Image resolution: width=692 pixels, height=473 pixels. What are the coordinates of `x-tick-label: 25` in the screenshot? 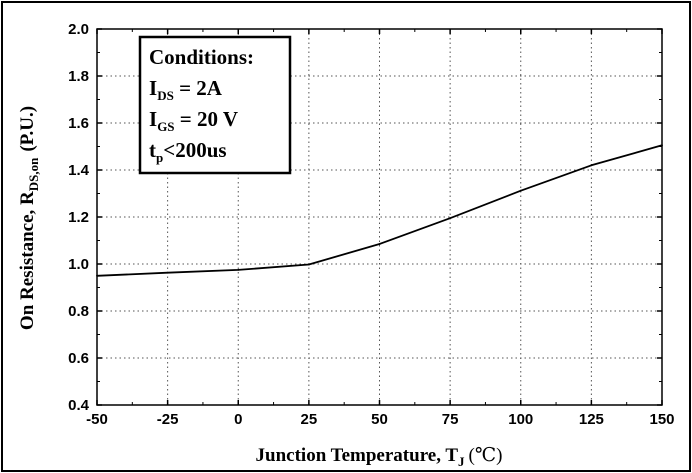 It's located at (309, 419).